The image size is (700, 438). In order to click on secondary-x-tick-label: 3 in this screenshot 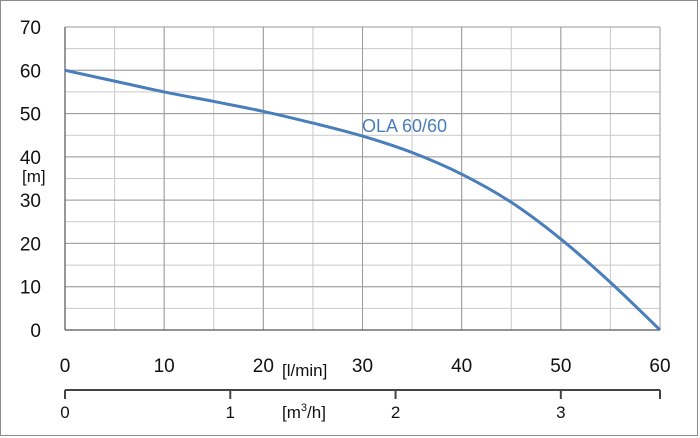, I will do `click(560, 412)`.